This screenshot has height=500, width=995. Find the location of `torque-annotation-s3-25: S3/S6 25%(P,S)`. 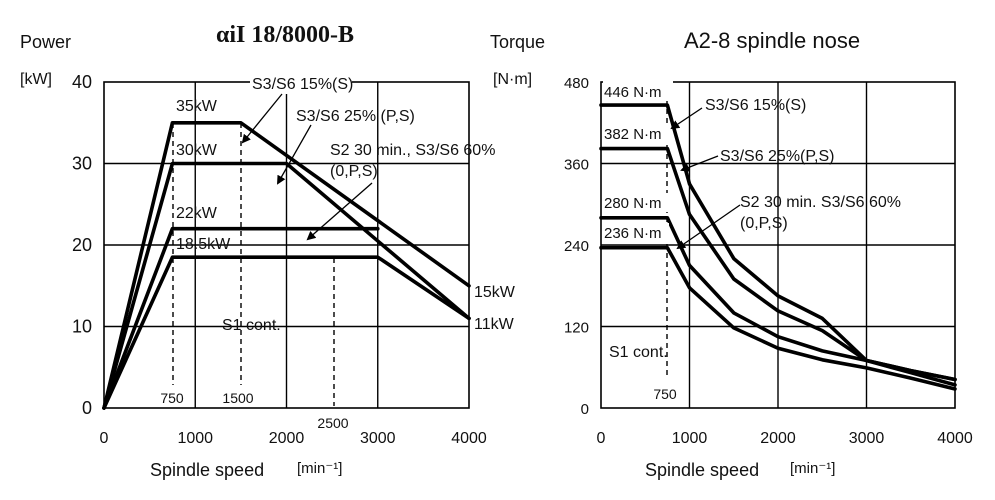

torque-annotation-s3-25: S3/S6 25%(P,S) is located at coordinates (777, 156).